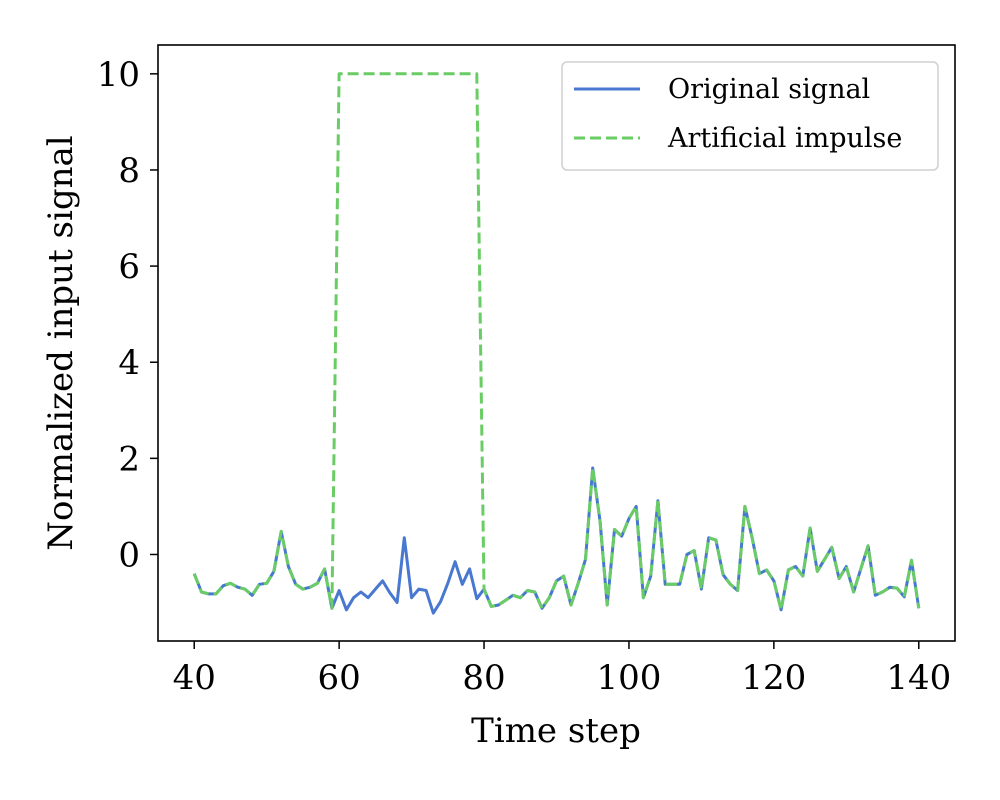  Describe the element at coordinates (339, 678) in the screenshot. I see `x-tick-label: 60` at that location.